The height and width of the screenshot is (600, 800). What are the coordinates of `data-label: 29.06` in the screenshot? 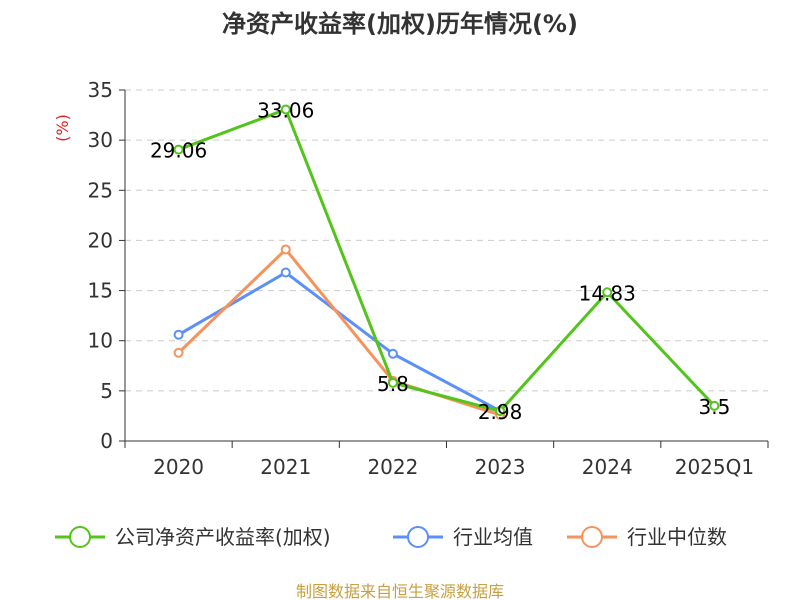 It's located at (178, 151).